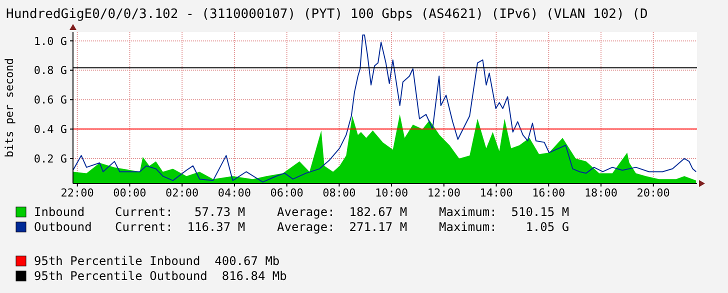  I want to click on text: Maximum: 1.05 G, so click(504, 227).